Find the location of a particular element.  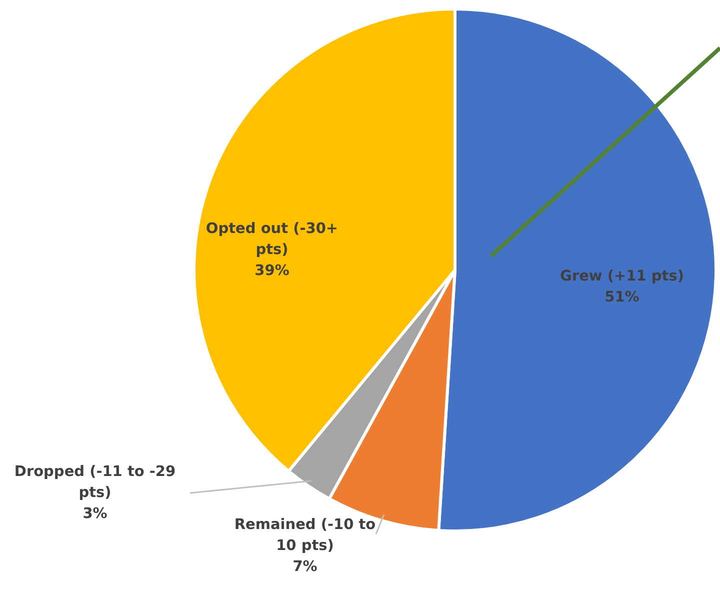

slice-label: Dropped (-11 to -29 pts) is located at coordinates (95, 482).